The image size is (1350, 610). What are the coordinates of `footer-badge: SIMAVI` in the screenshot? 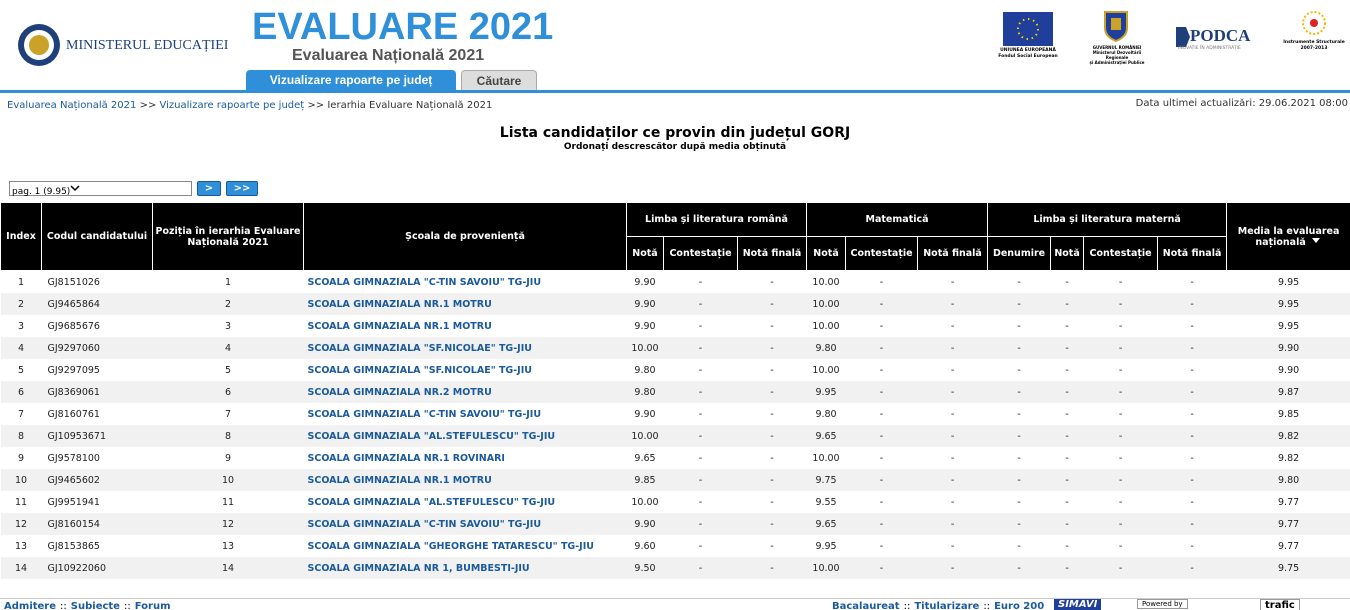 It's located at (1077, 604).